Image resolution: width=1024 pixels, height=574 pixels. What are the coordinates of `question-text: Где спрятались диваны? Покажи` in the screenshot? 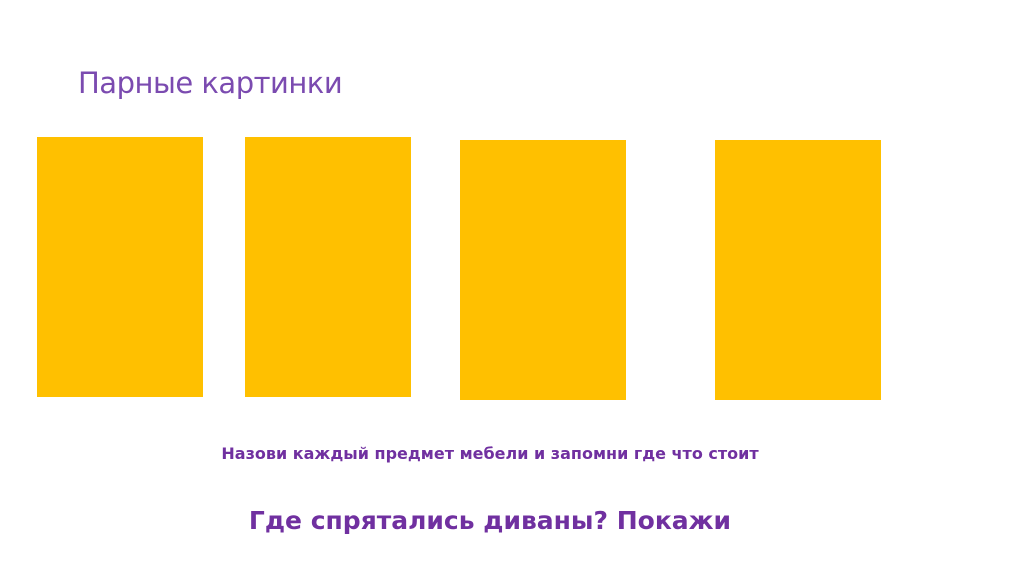 It's located at (490, 520).